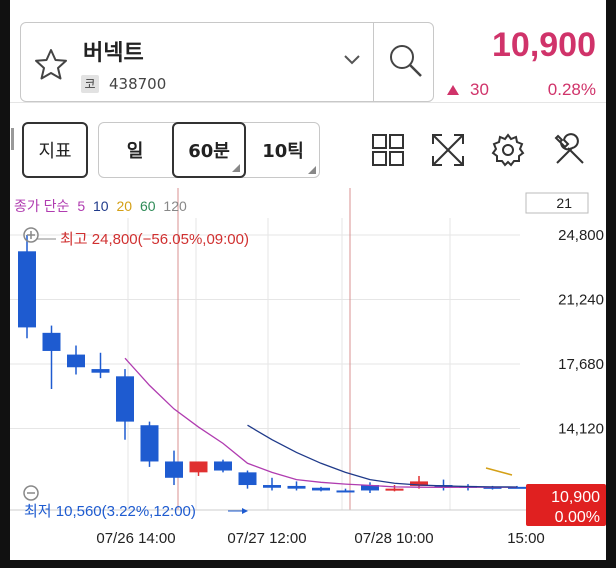 This screenshot has height=568, width=616. What do you see at coordinates (175, 206) in the screenshot?
I see `ma-120-label: 120` at bounding box center [175, 206].